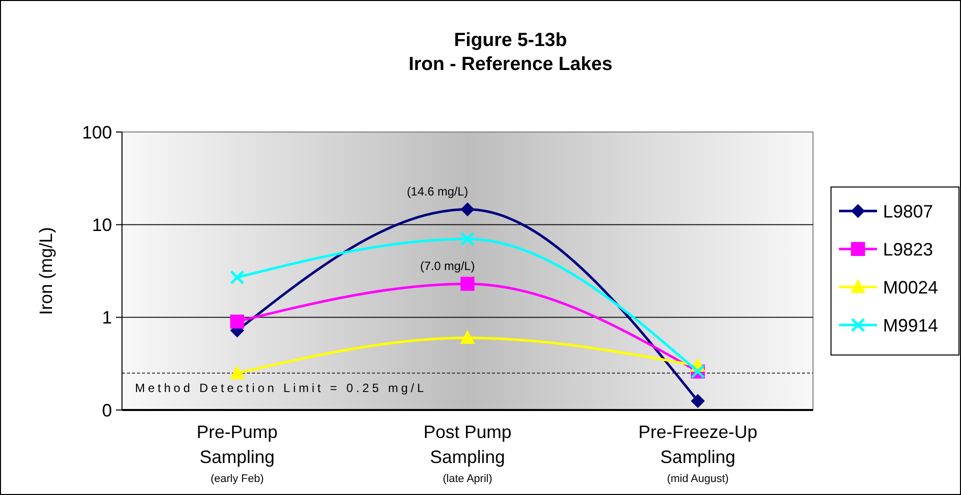 This screenshot has height=495, width=961. What do you see at coordinates (908, 211) in the screenshot?
I see `legend-label: L9807` at bounding box center [908, 211].